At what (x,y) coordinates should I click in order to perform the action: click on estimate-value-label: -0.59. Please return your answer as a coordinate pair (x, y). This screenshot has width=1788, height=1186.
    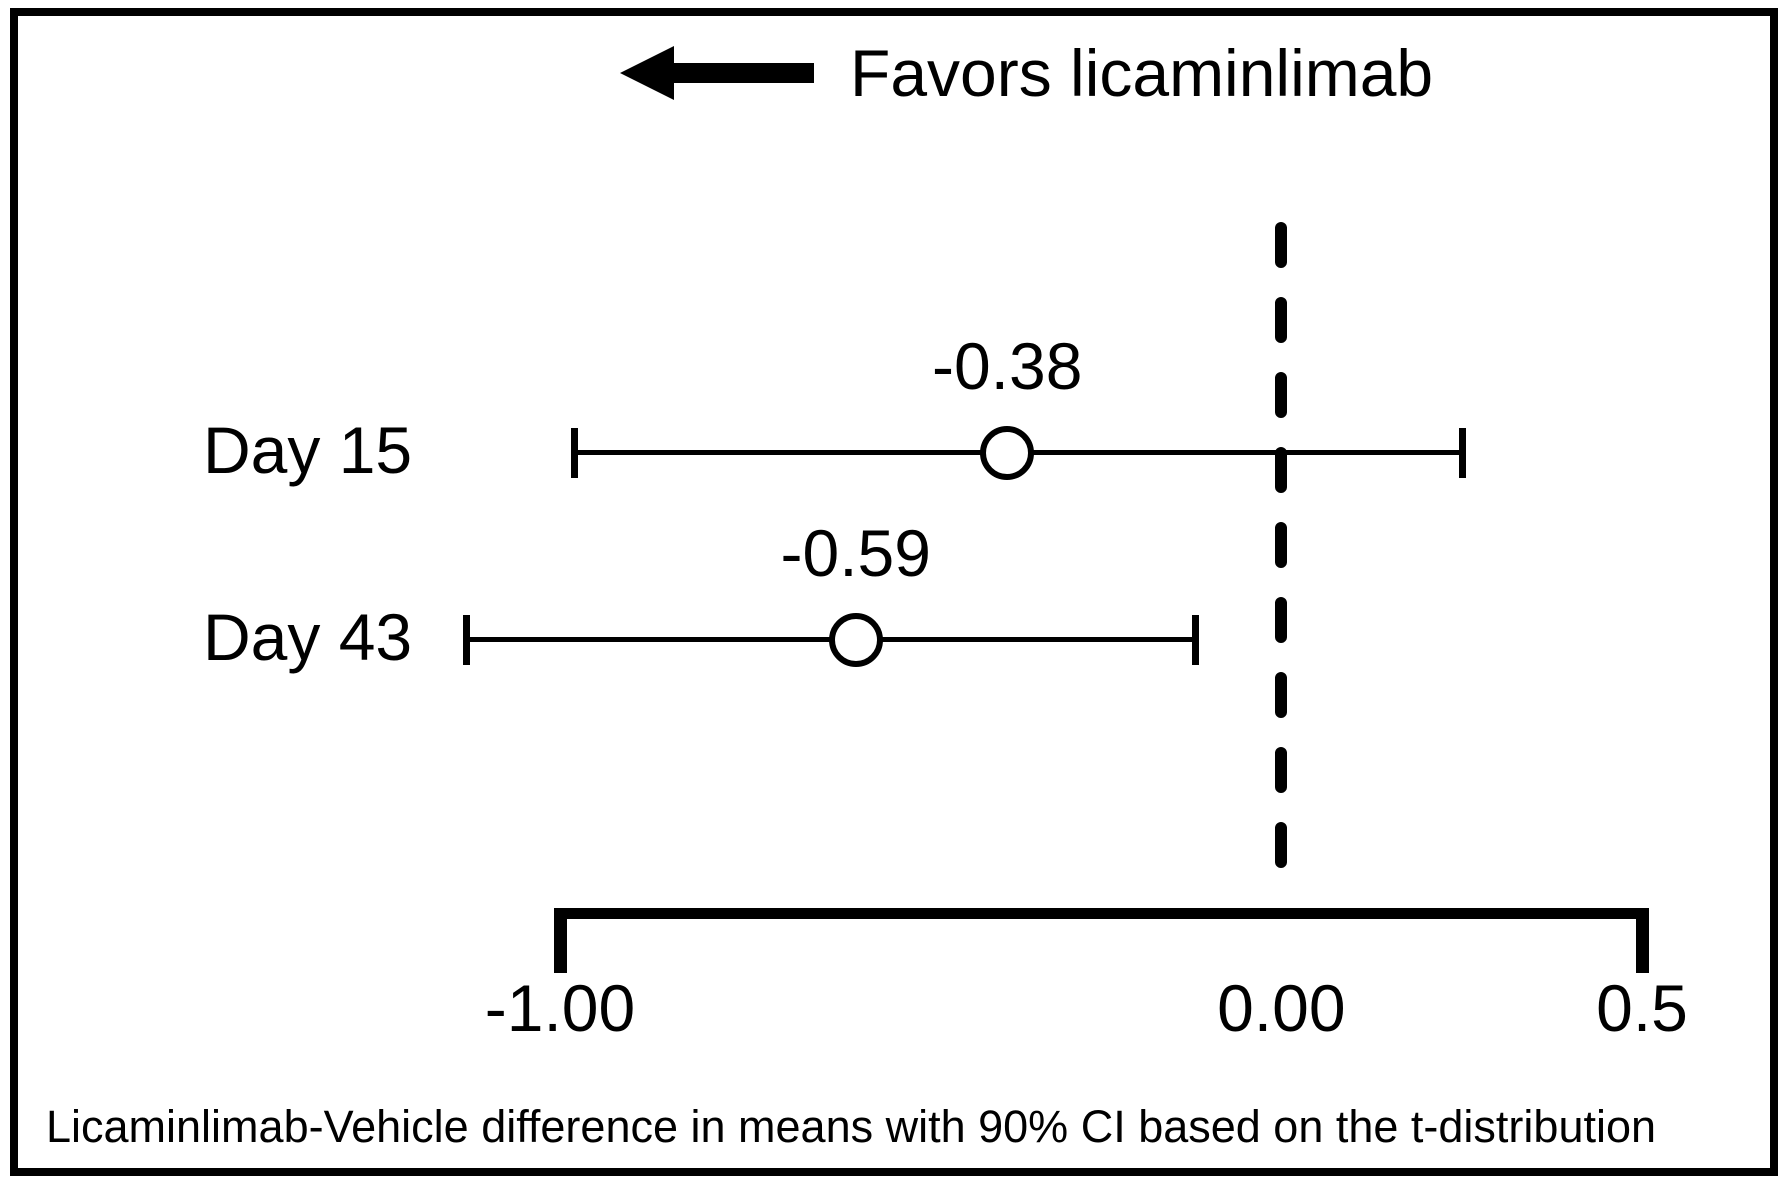
    Looking at the image, I should click on (855, 553).